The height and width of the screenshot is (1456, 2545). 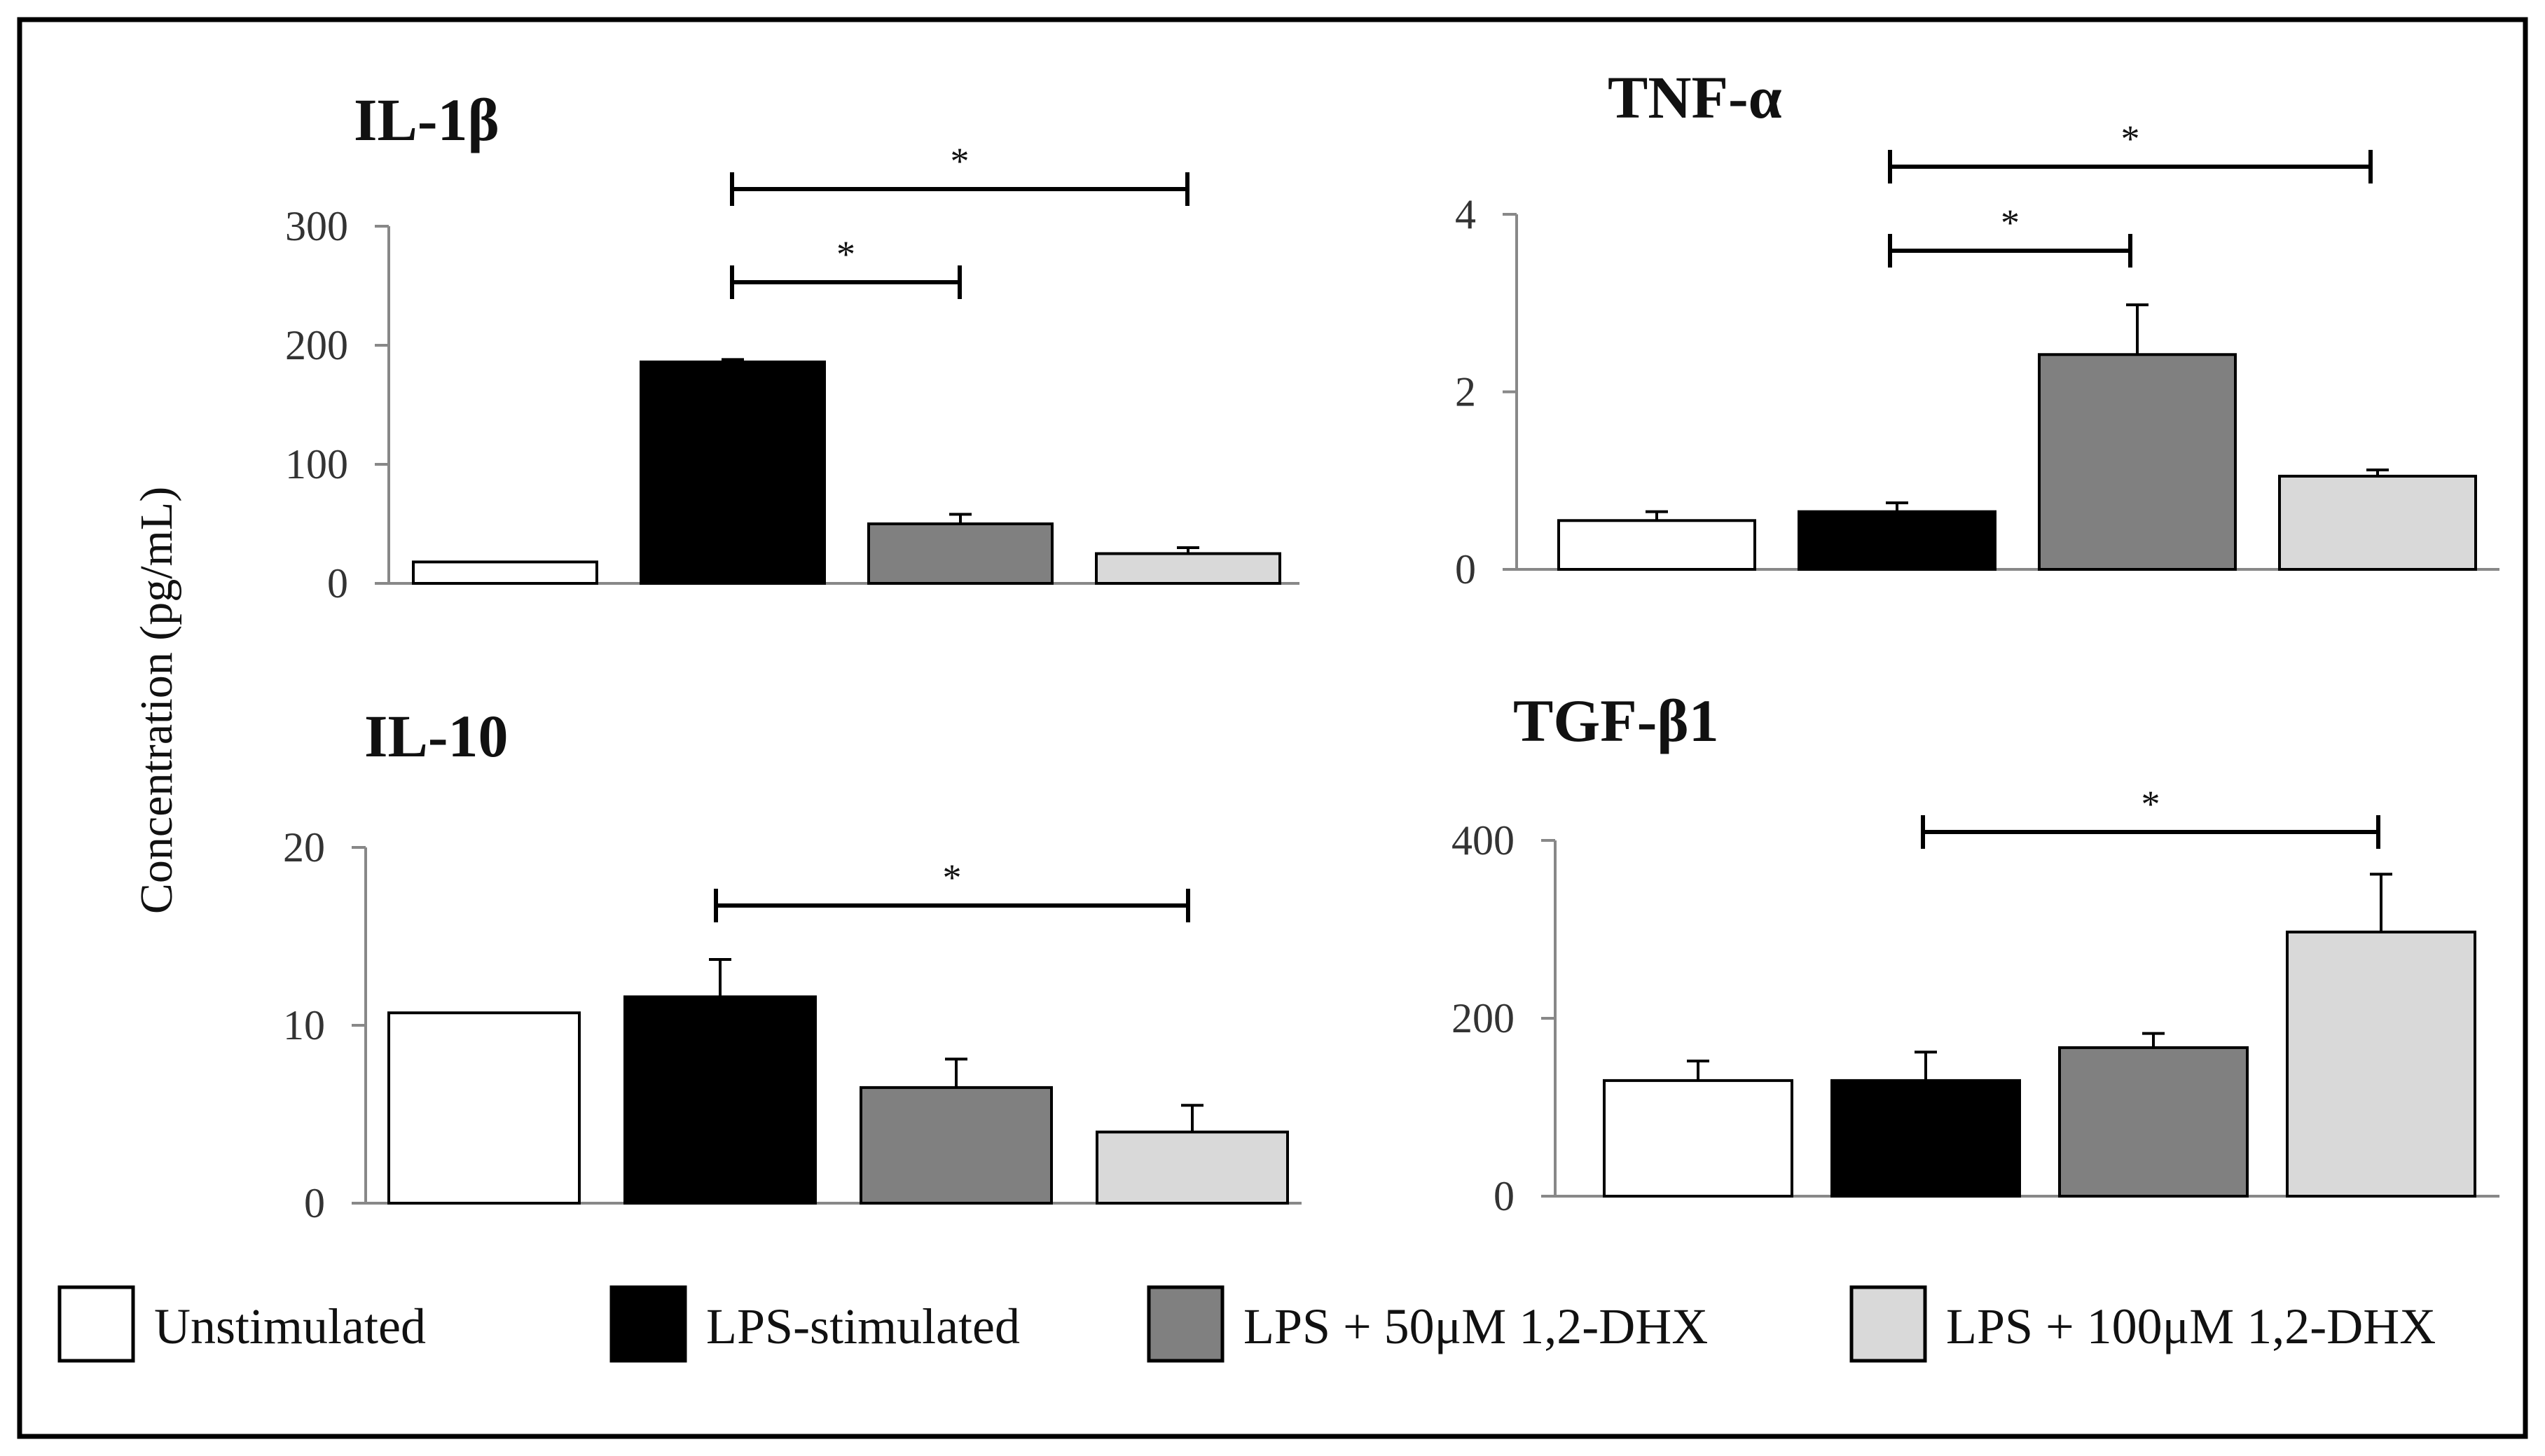 What do you see at coordinates (156, 700) in the screenshot?
I see `y-axis-title: Concentration (pg/mL)` at bounding box center [156, 700].